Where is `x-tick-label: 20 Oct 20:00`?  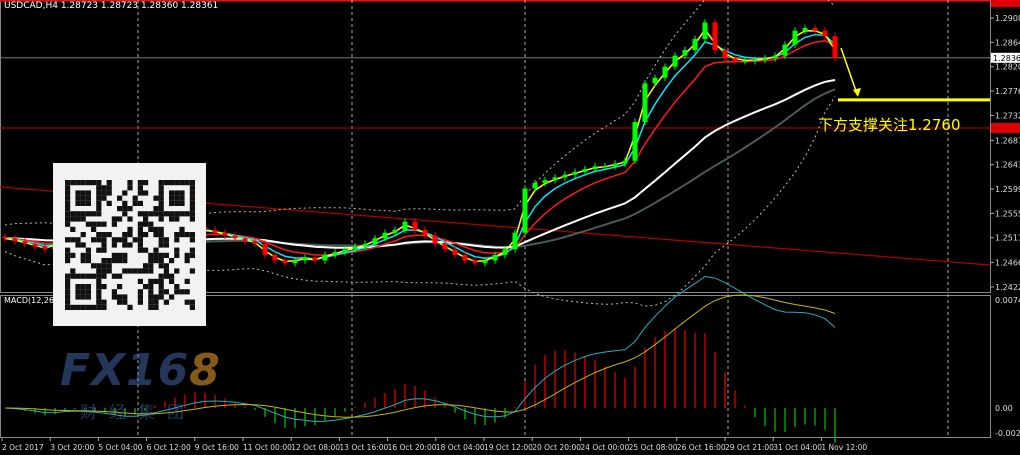
x-tick-label: 20 Oct 20:00 is located at coordinates (556, 447).